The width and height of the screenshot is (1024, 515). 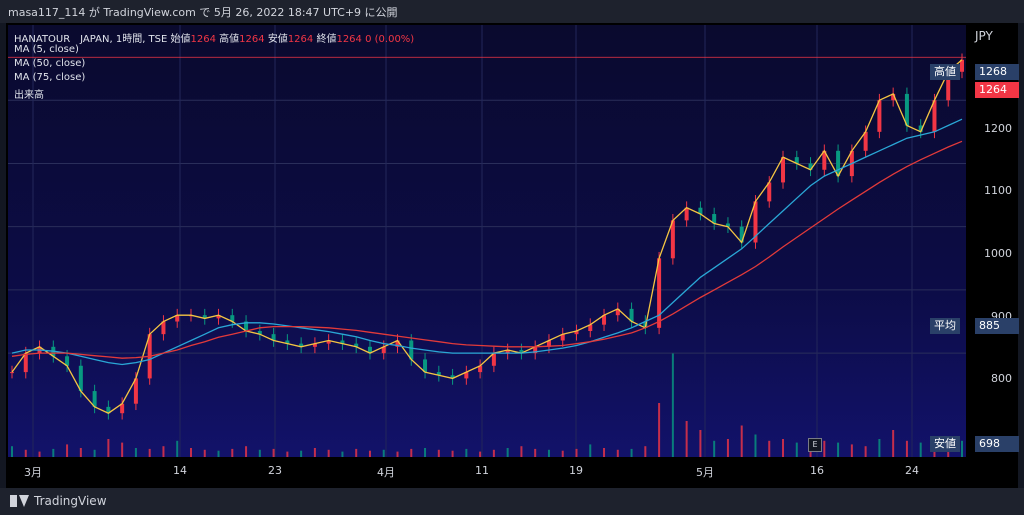 What do you see at coordinates (998, 190) in the screenshot?
I see `price-tick: 1100` at bounding box center [998, 190].